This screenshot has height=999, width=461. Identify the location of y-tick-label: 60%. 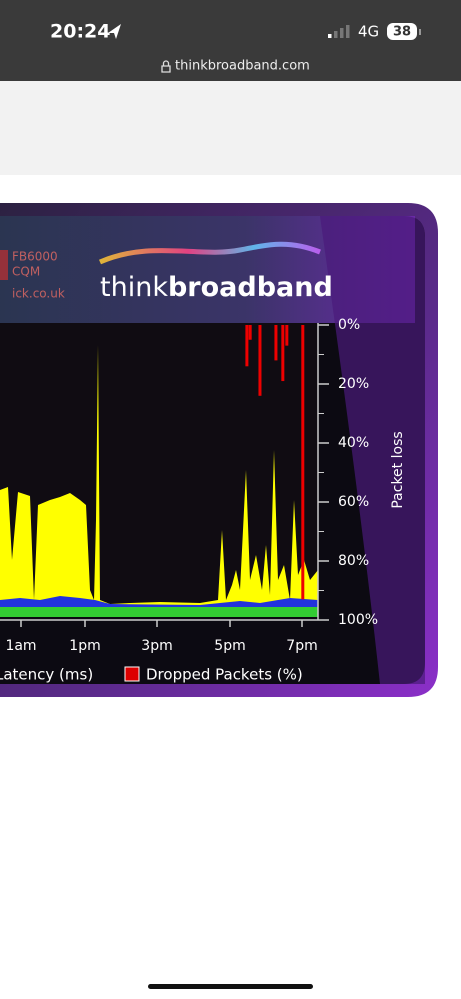
(353, 502).